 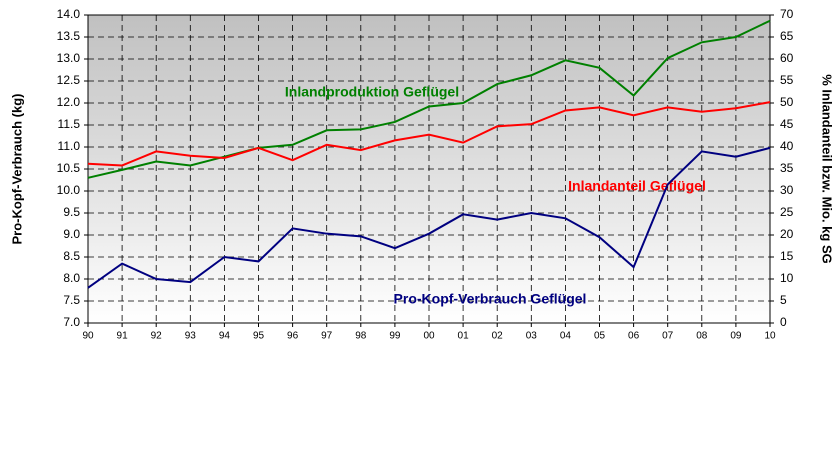 What do you see at coordinates (566, 336) in the screenshot?
I see `x-tick-label: 04` at bounding box center [566, 336].